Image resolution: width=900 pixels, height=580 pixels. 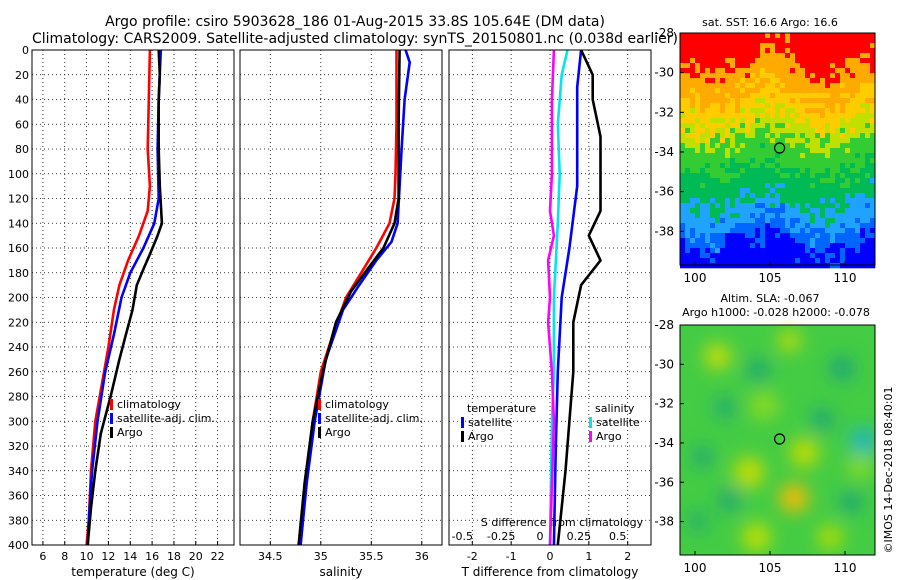 I want to click on legend-label: satellite, so click(x=490, y=422).